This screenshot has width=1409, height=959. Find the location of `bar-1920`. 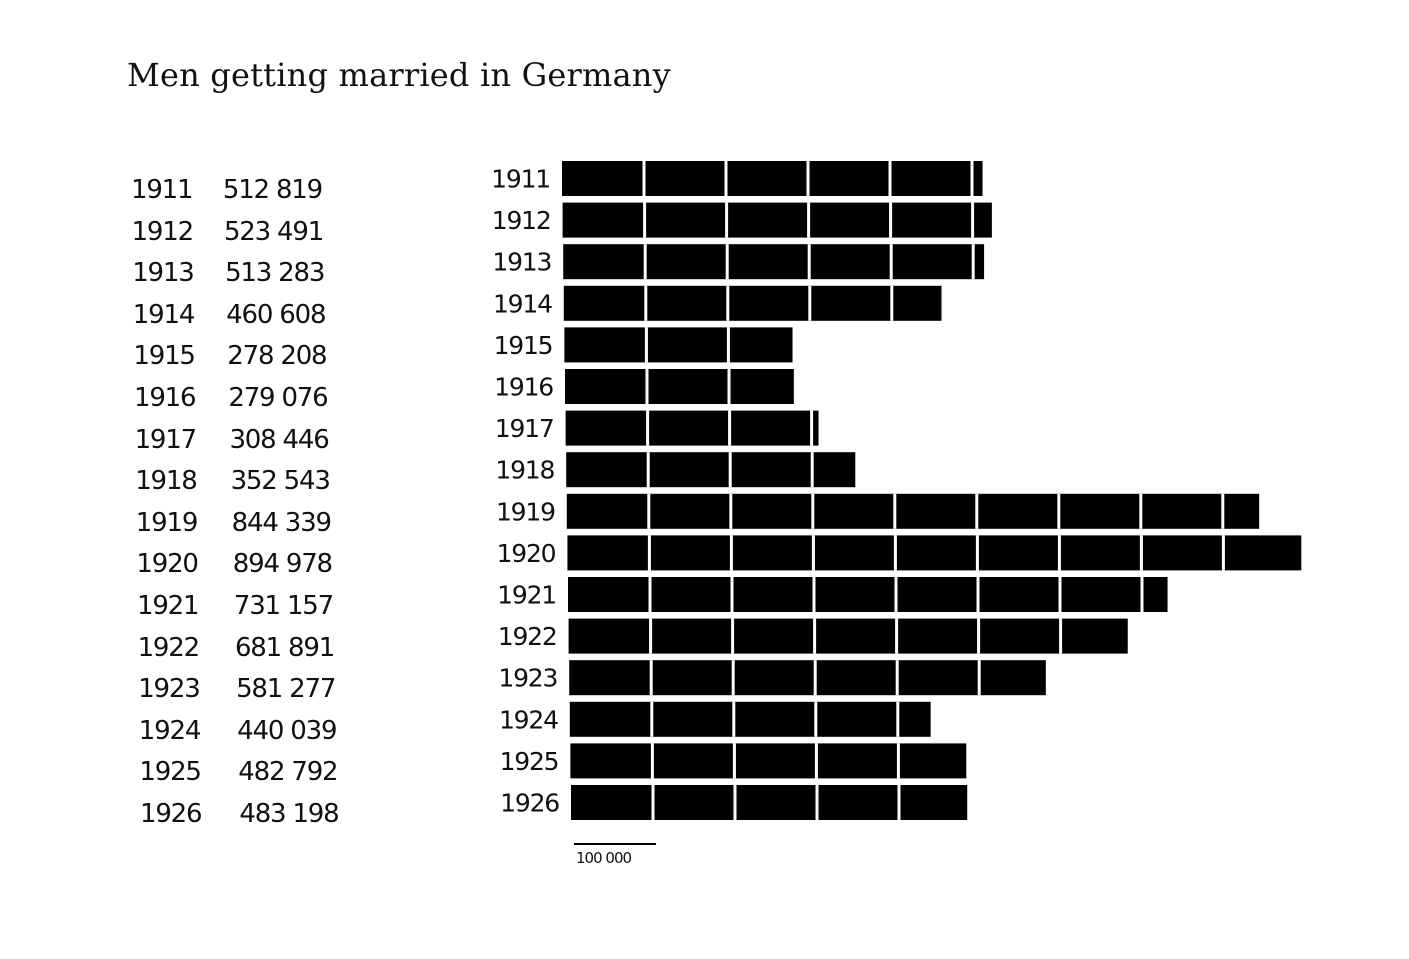

bar-1920 is located at coordinates (934, 553).